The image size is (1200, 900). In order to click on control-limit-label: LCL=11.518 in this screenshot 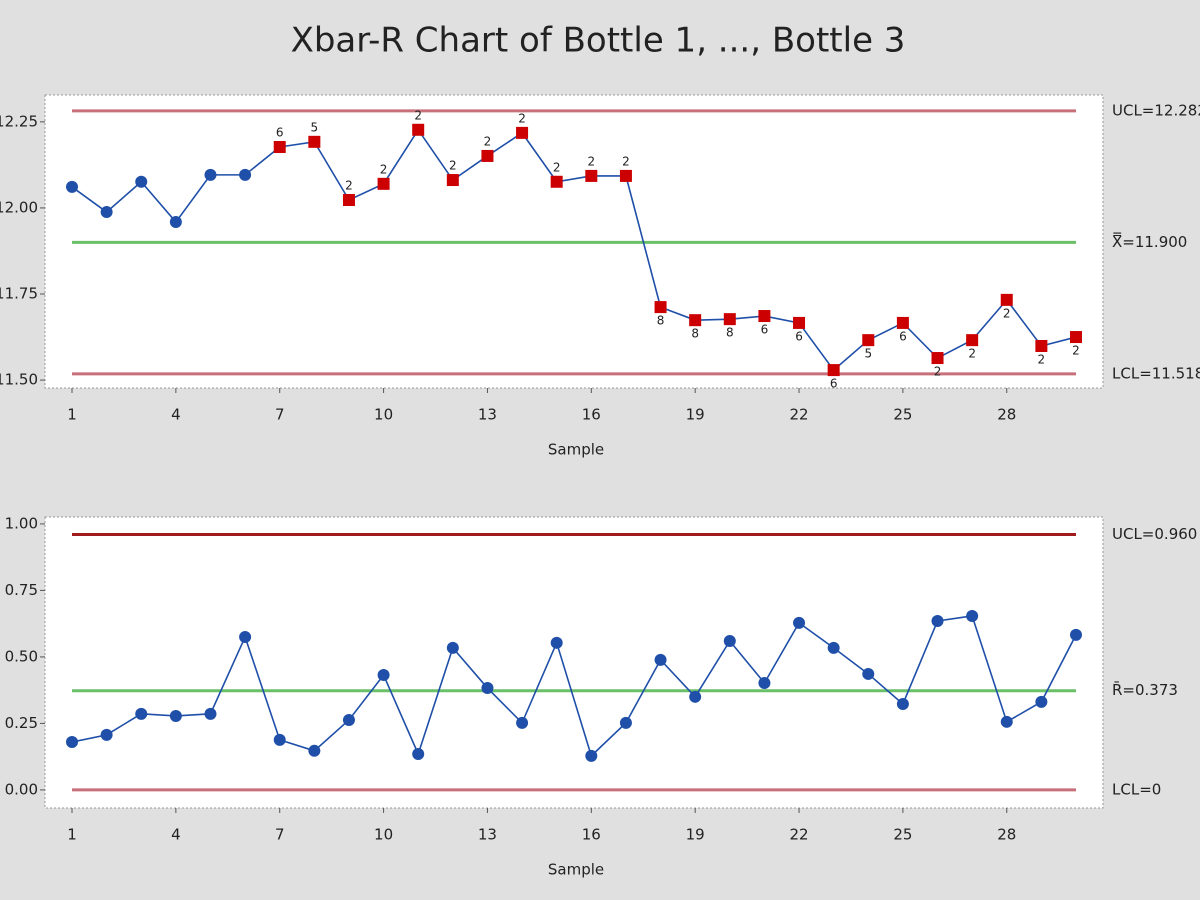, I will do `click(1156, 373)`.